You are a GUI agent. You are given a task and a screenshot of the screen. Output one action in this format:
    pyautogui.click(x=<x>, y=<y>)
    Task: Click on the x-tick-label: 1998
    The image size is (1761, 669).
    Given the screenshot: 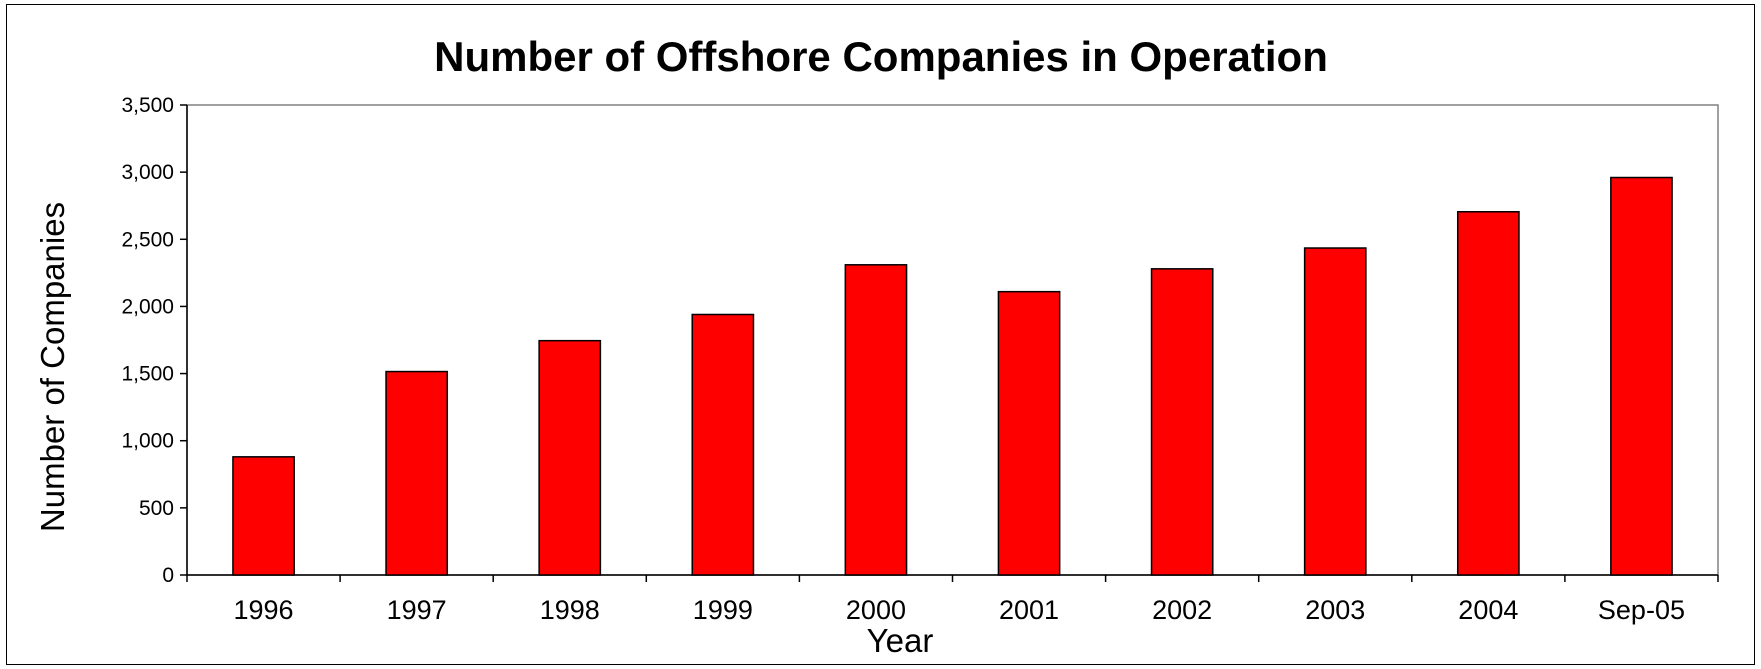 What is the action you would take?
    pyautogui.click(x=570, y=610)
    